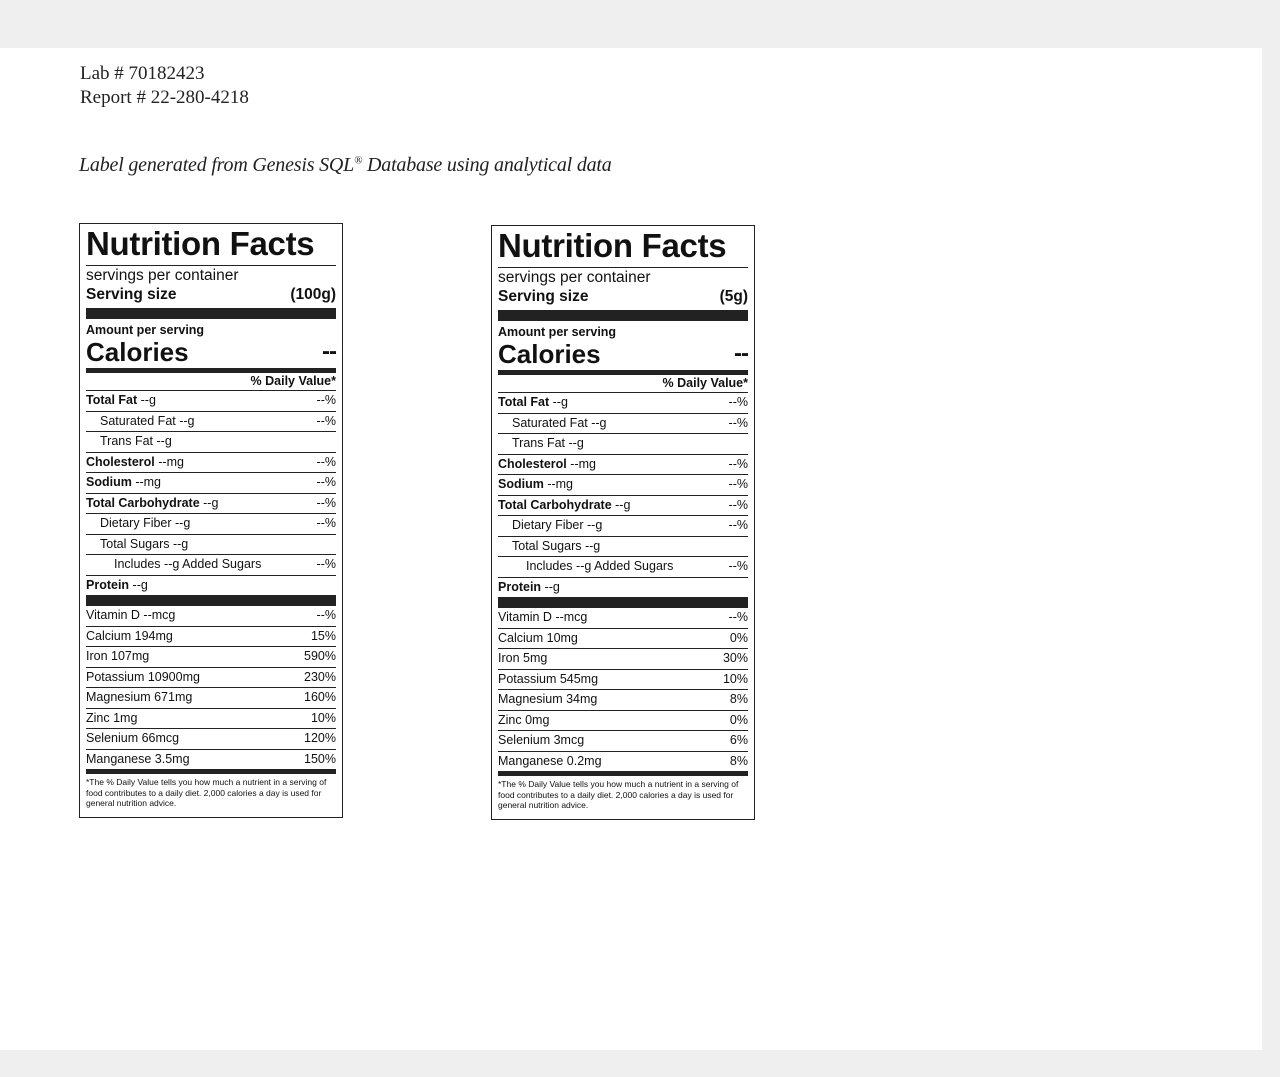 The image size is (1280, 1077). I want to click on vitamin-row: Manganese 3.5mg 150%, so click(211, 760).